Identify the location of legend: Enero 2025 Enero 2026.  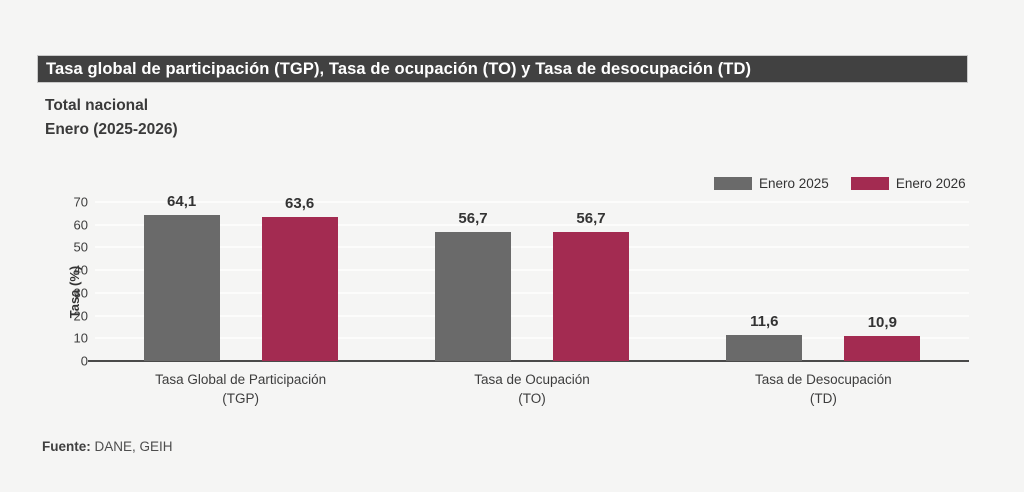
(840, 183).